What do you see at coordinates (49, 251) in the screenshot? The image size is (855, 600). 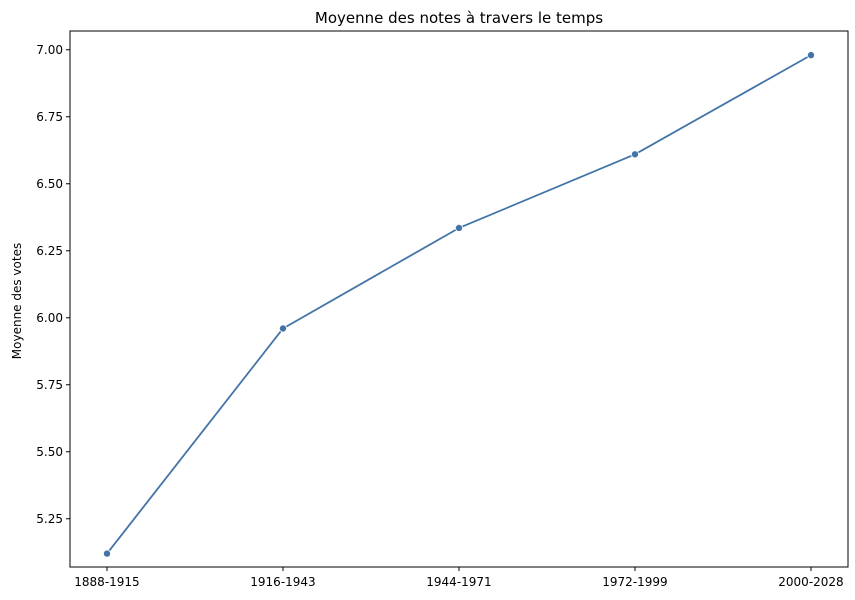 I see `y-tick-label: 6.25` at bounding box center [49, 251].